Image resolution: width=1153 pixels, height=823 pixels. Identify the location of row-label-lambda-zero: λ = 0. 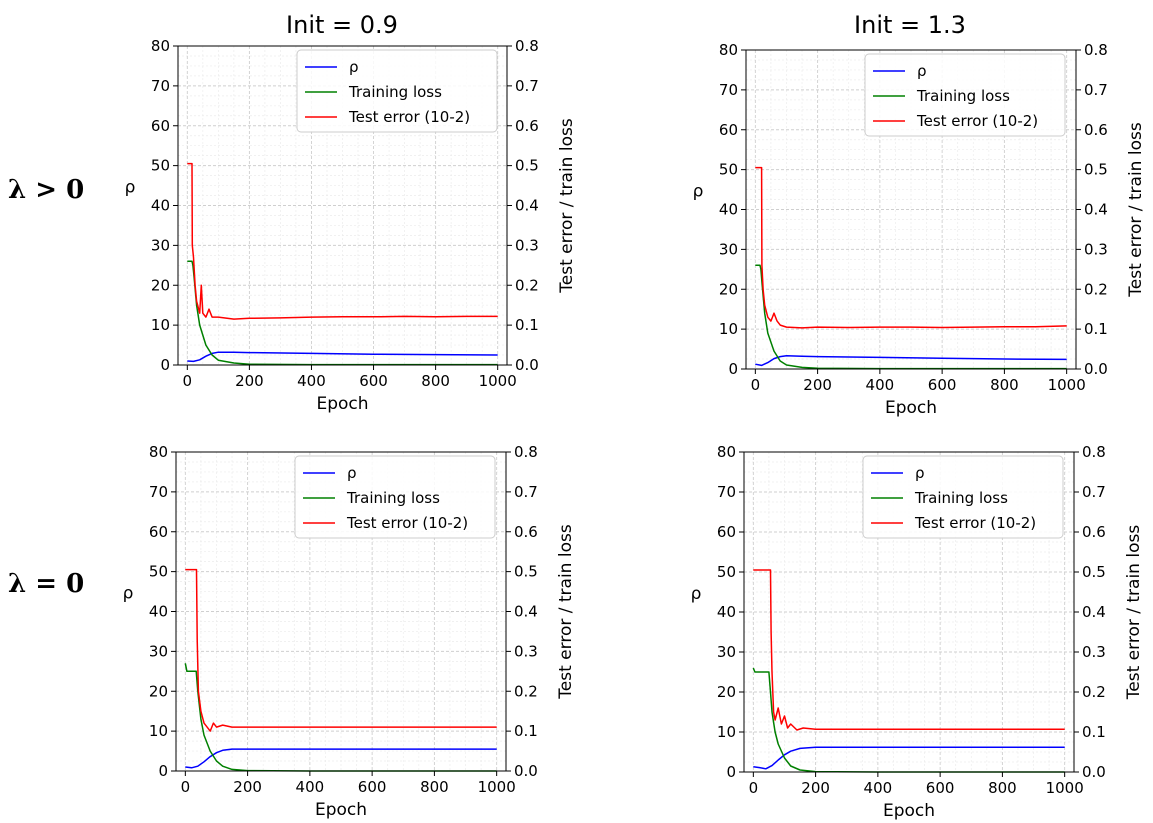
(46, 584).